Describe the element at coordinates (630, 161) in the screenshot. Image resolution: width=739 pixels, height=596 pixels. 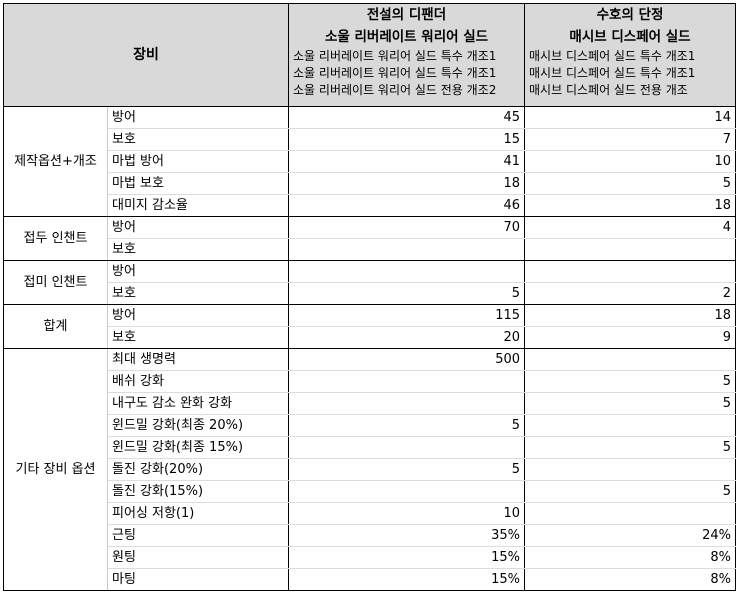
I see `value-column-2: 10` at that location.